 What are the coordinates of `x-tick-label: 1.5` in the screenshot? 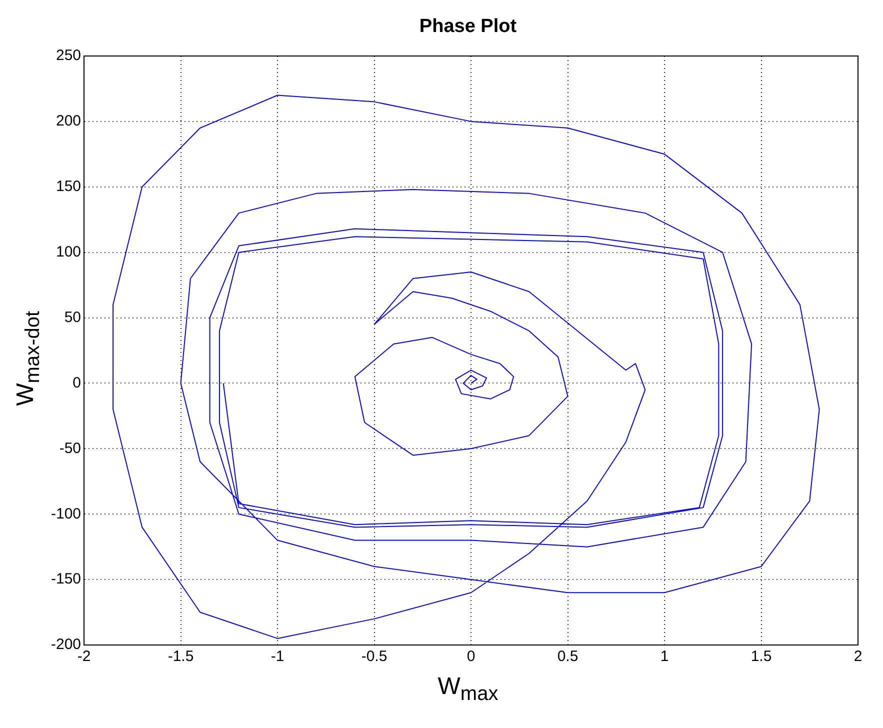 It's located at (761, 657).